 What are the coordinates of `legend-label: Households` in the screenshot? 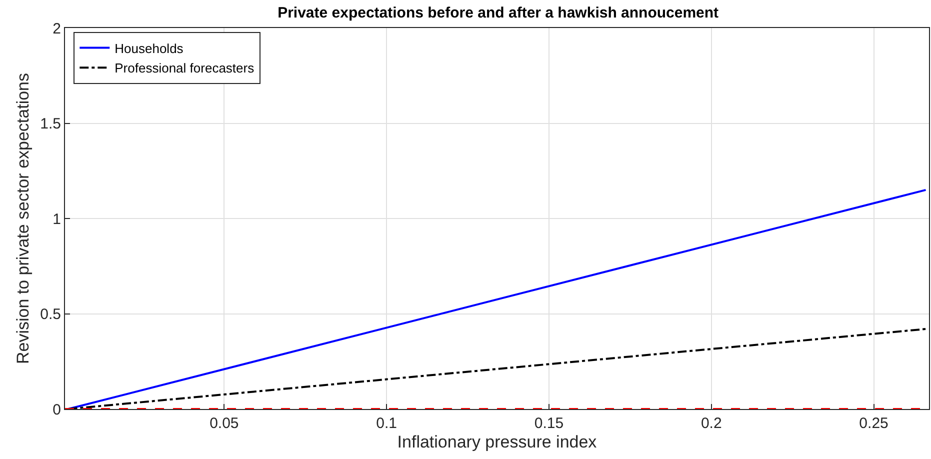 It's located at (149, 48).